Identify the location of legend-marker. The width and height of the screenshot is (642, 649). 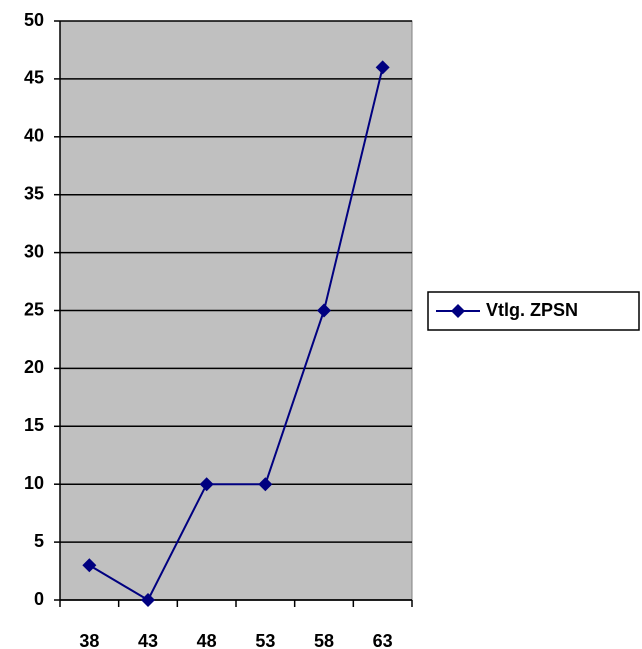
(458, 311).